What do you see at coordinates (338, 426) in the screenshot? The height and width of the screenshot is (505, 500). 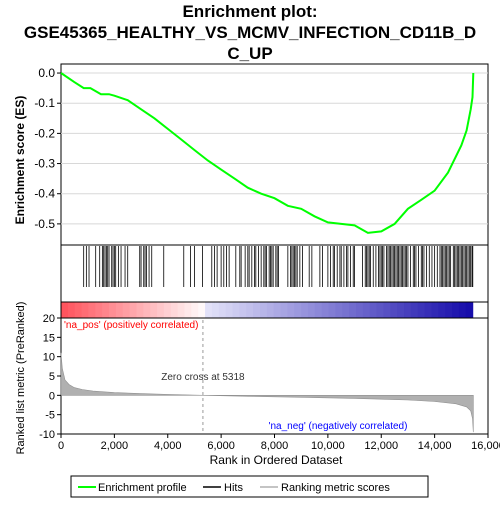 I see `neg-correlated-label: 'na_neg' (negatively correlated)` at bounding box center [338, 426].